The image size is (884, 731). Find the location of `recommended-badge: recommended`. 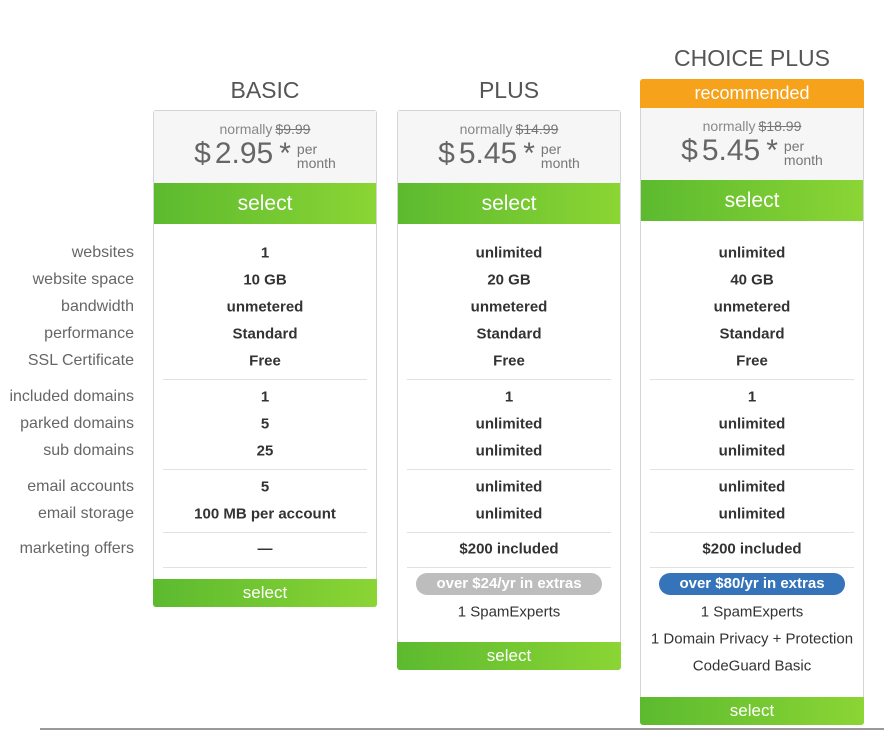

recommended-badge: recommended is located at coordinates (752, 93).